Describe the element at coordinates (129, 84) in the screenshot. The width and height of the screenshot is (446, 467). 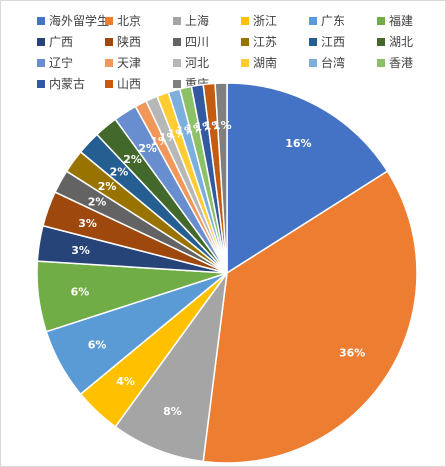
I see `legend-label: 山西` at that location.